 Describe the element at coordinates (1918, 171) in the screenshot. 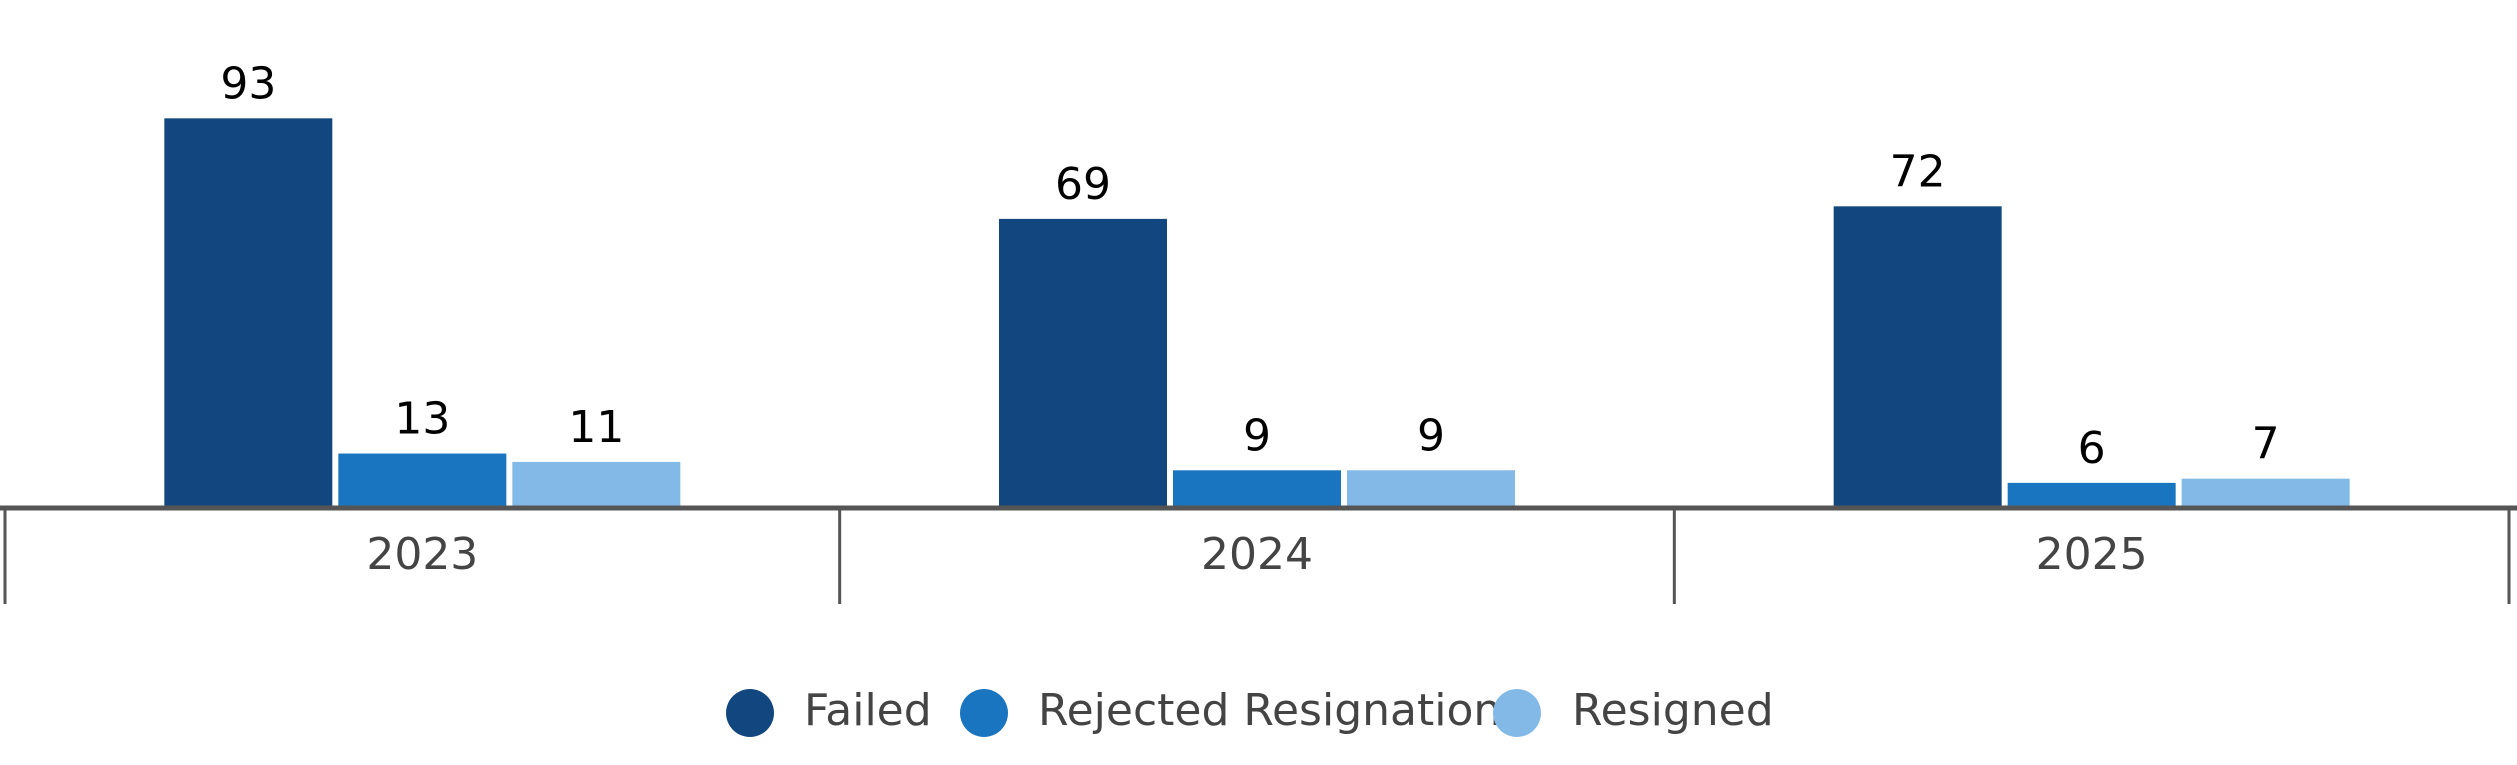

I see `value-label: 72` at that location.